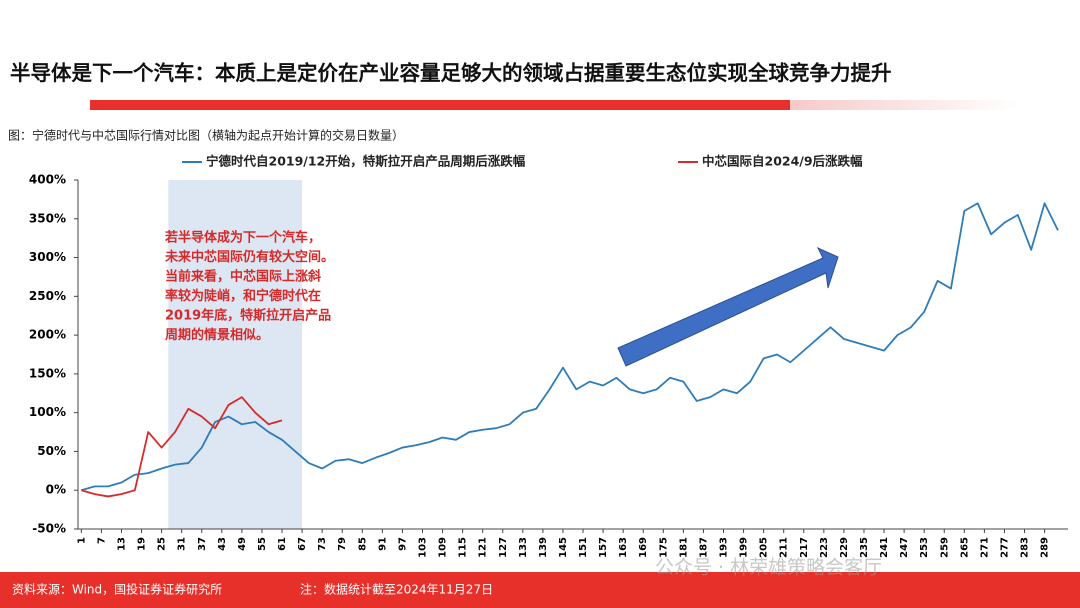 The width and height of the screenshot is (1080, 608). What do you see at coordinates (503, 547) in the screenshot?
I see `x-tick-label: 127` at bounding box center [503, 547].